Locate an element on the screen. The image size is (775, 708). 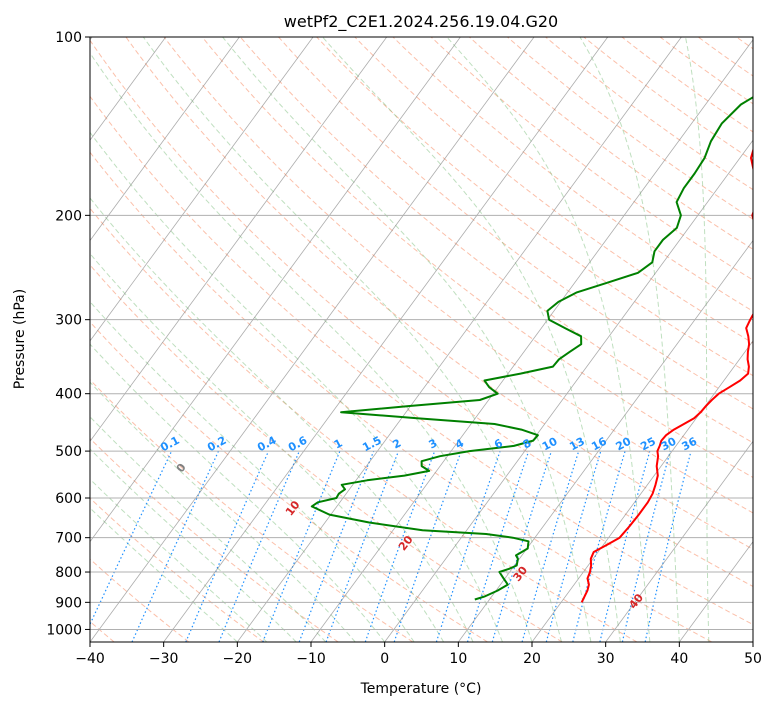
x-tick-label: 50 is located at coordinates (753, 659).